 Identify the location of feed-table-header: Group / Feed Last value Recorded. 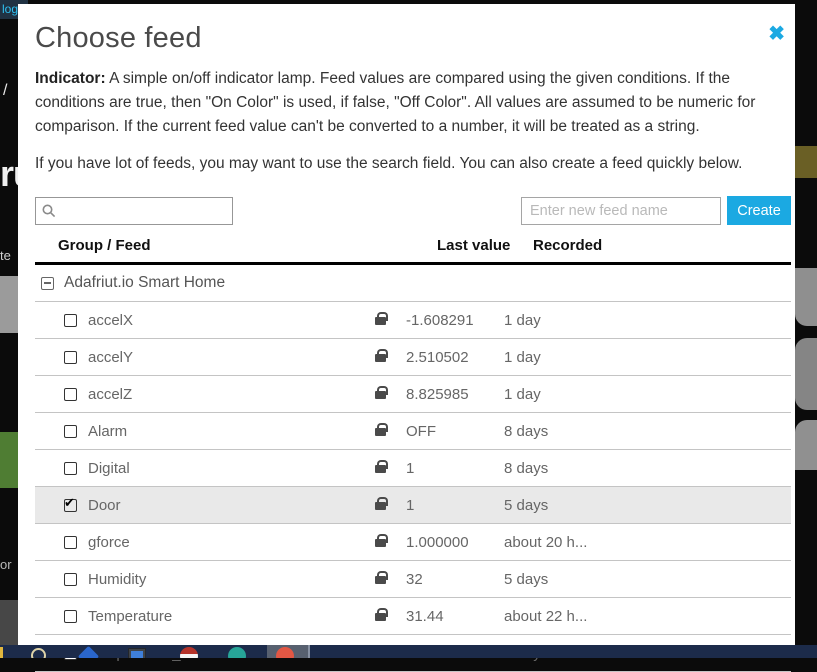
(413, 249).